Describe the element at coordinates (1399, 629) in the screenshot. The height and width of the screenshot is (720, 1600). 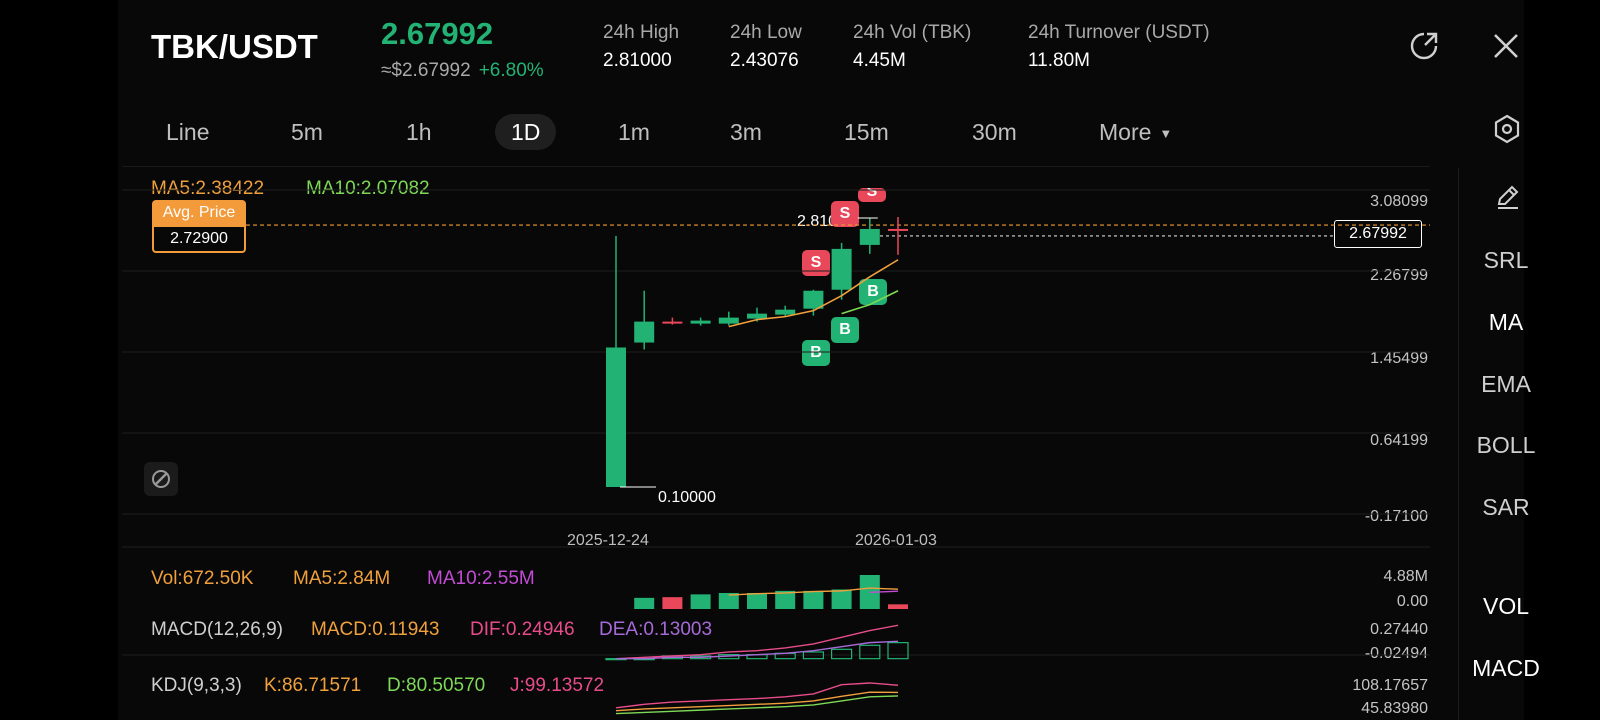
I see `macd-tick-1: 0.27440` at that location.